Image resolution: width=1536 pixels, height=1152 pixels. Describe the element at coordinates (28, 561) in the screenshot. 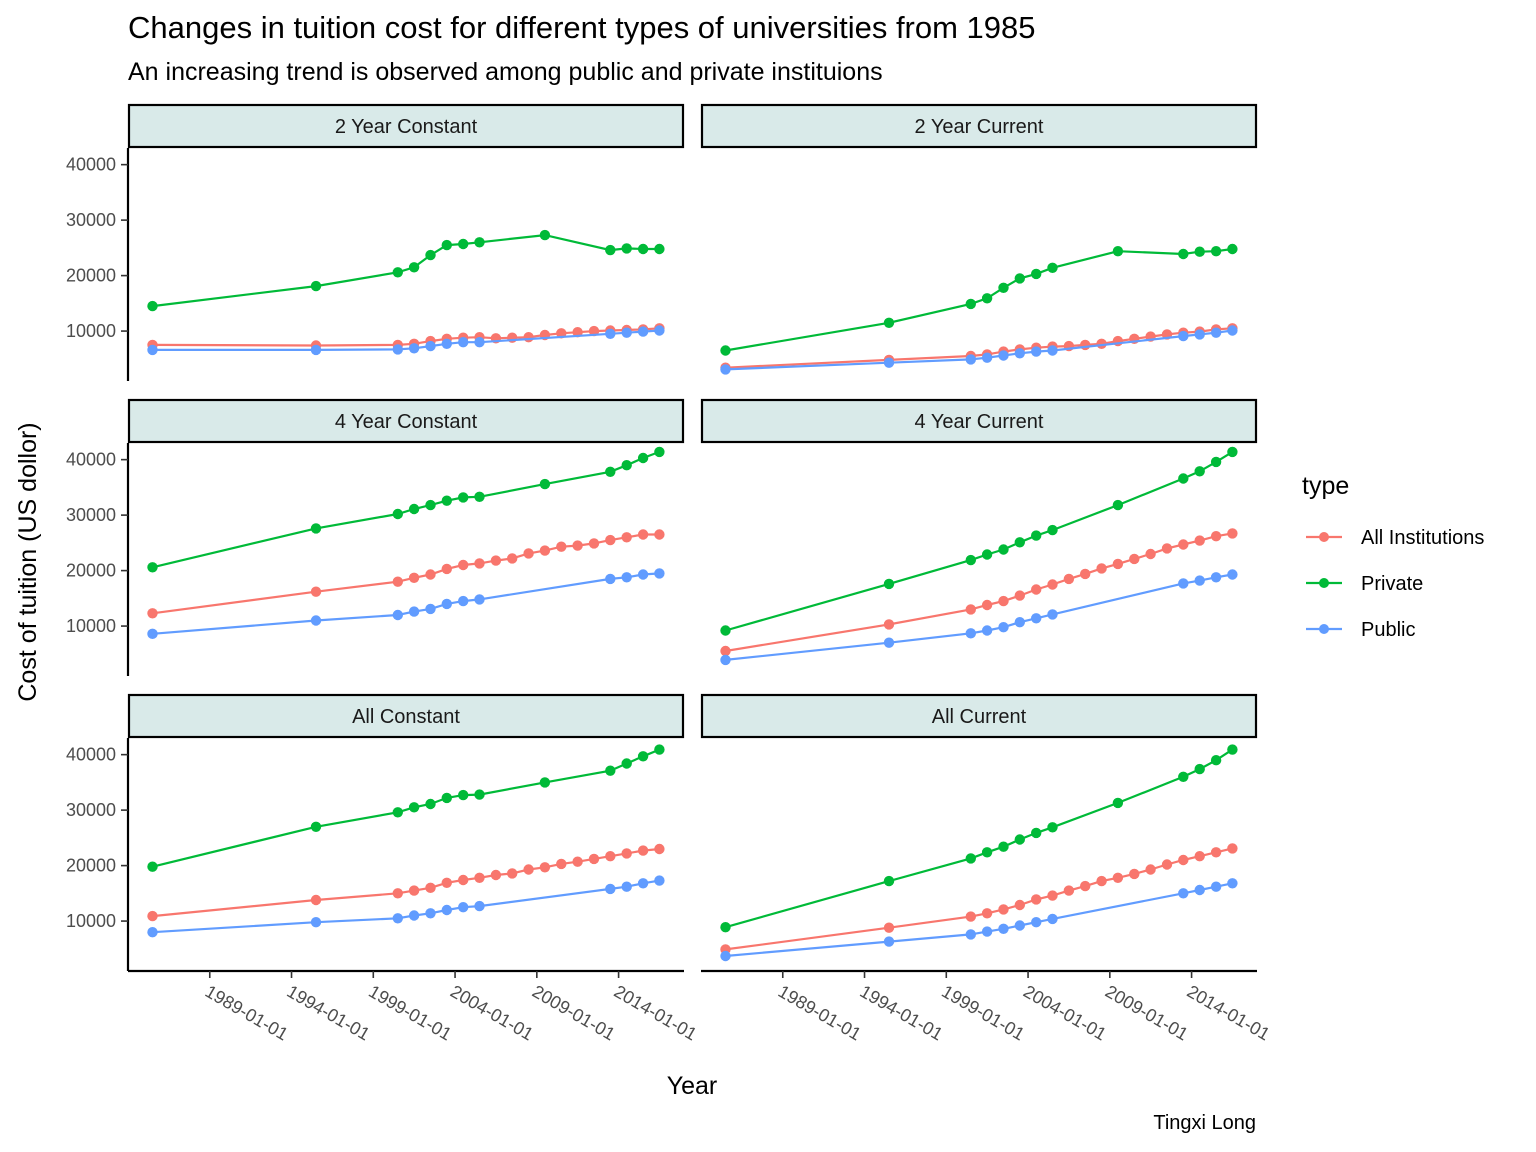

I see `y-axis-title: Cost of tuition (US dollor)` at that location.